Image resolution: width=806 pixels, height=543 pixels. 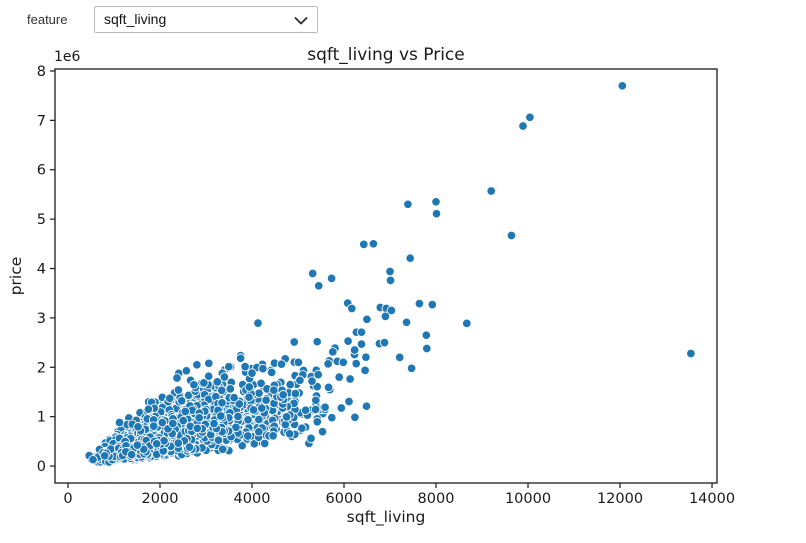 What do you see at coordinates (403, 20) in the screenshot?
I see `widget-controls-row: feature sqft_living` at bounding box center [403, 20].